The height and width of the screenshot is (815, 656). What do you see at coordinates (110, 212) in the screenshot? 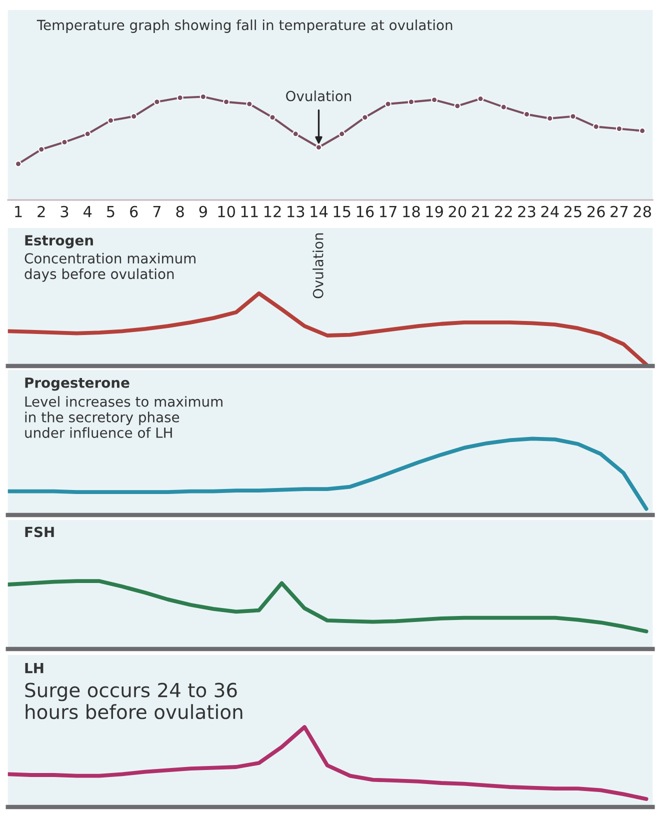
I see `x-tick-label: 5` at bounding box center [110, 212].